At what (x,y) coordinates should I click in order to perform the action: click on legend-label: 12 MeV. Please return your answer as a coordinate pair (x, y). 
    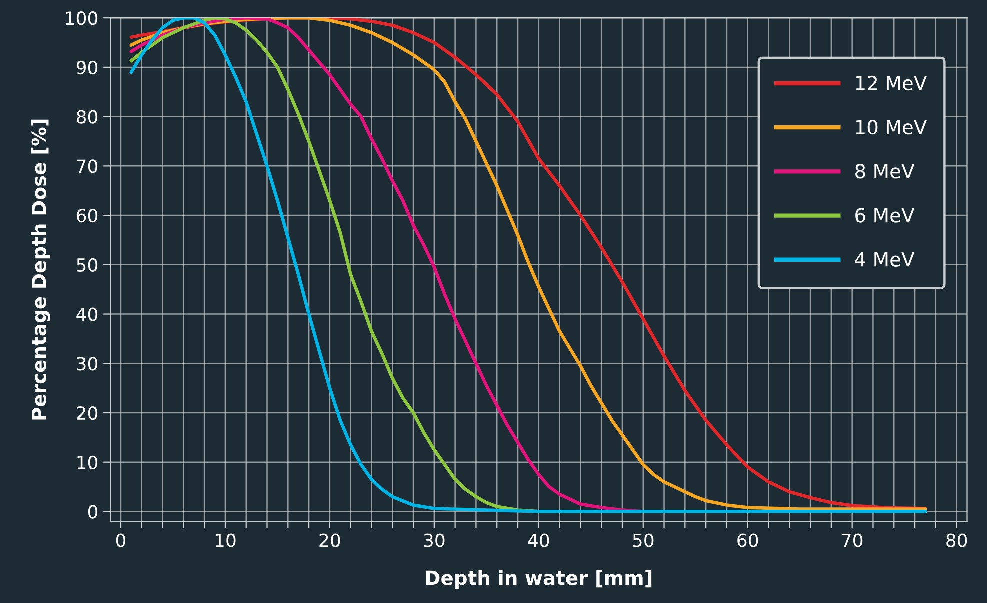
    Looking at the image, I should click on (892, 83).